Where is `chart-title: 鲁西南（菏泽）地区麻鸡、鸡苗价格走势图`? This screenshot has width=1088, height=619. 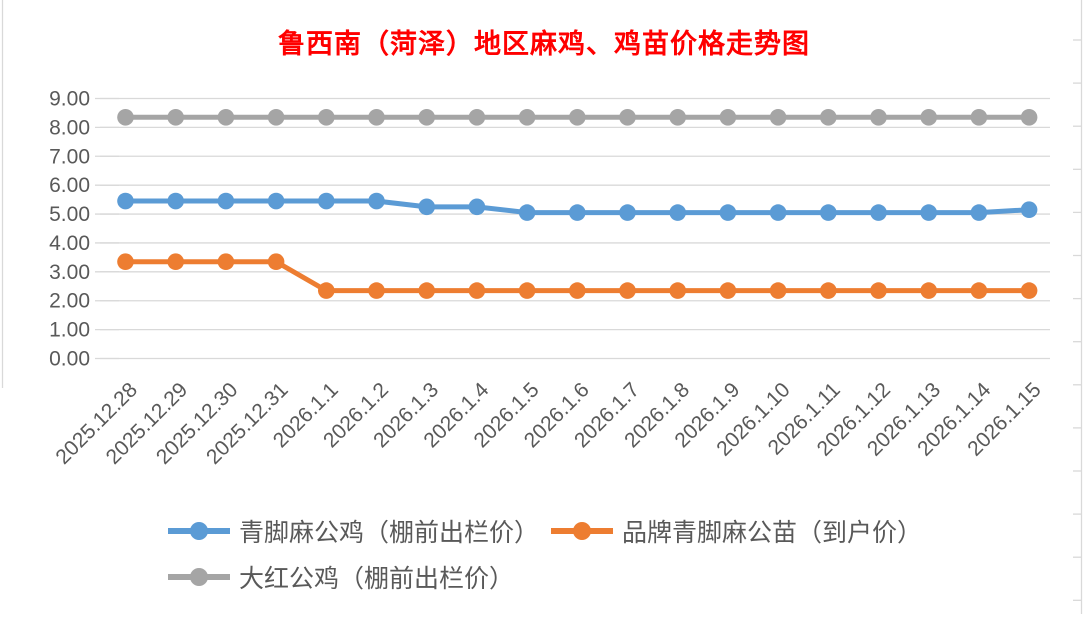 chart-title: 鲁西南（菏泽）地区麻鸡、鸡苗价格走势图 is located at coordinates (544, 44).